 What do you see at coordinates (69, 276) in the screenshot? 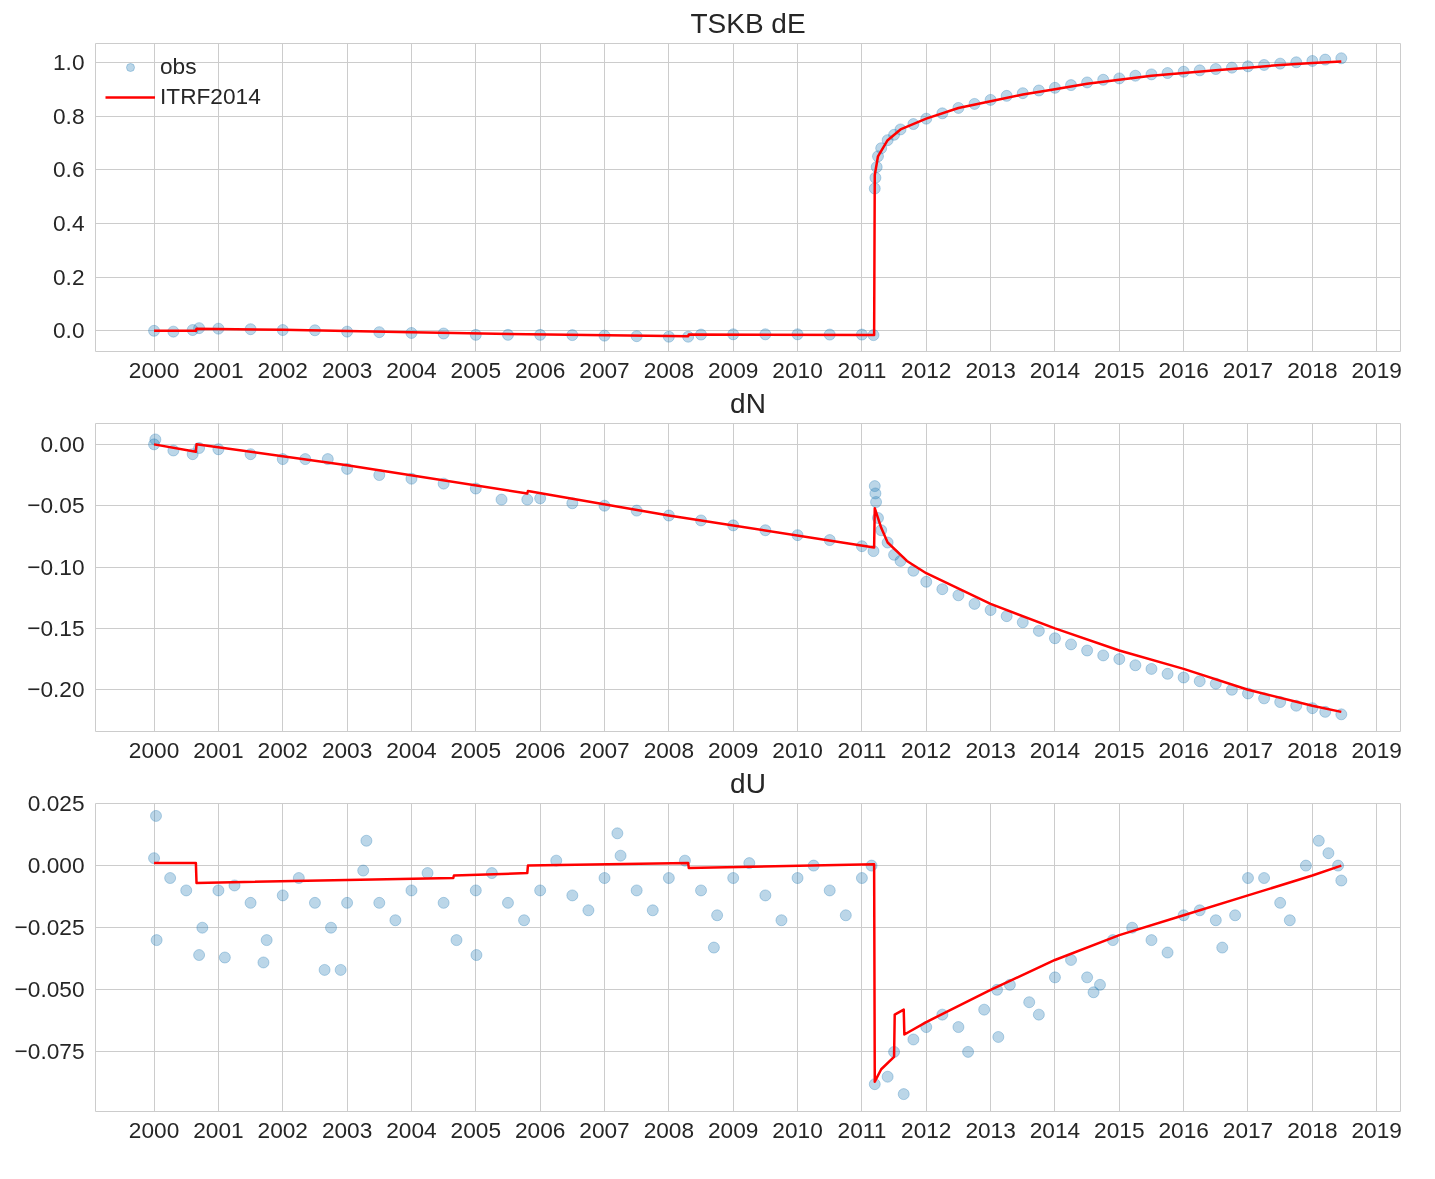
I see `y-tick-label: 0.2` at bounding box center [69, 276].